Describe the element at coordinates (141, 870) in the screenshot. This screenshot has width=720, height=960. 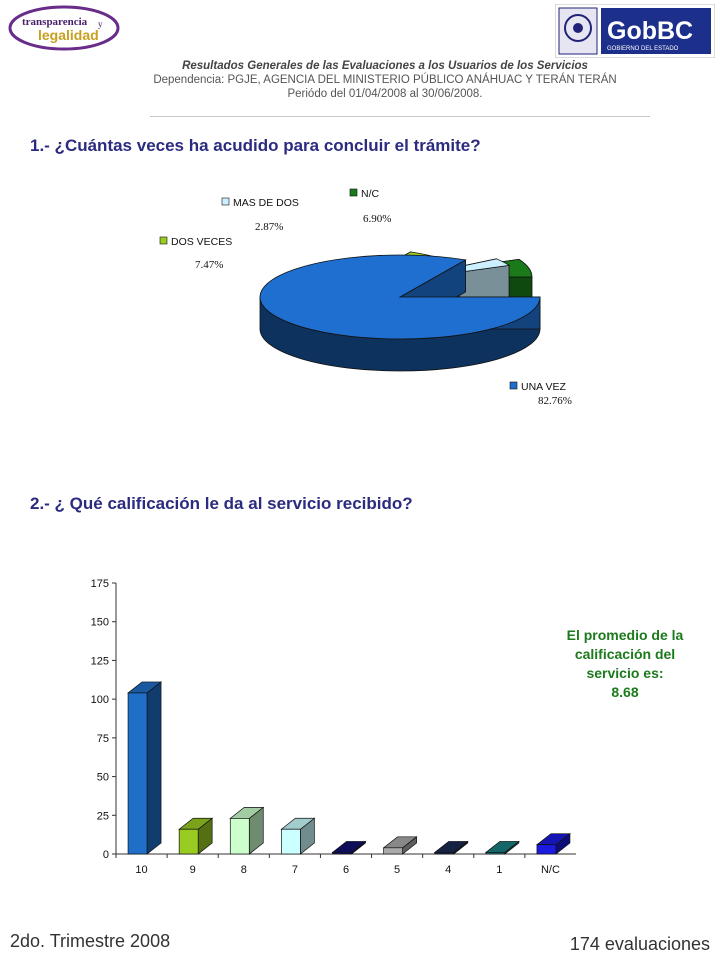
I see `x-tick-label: 10` at that location.